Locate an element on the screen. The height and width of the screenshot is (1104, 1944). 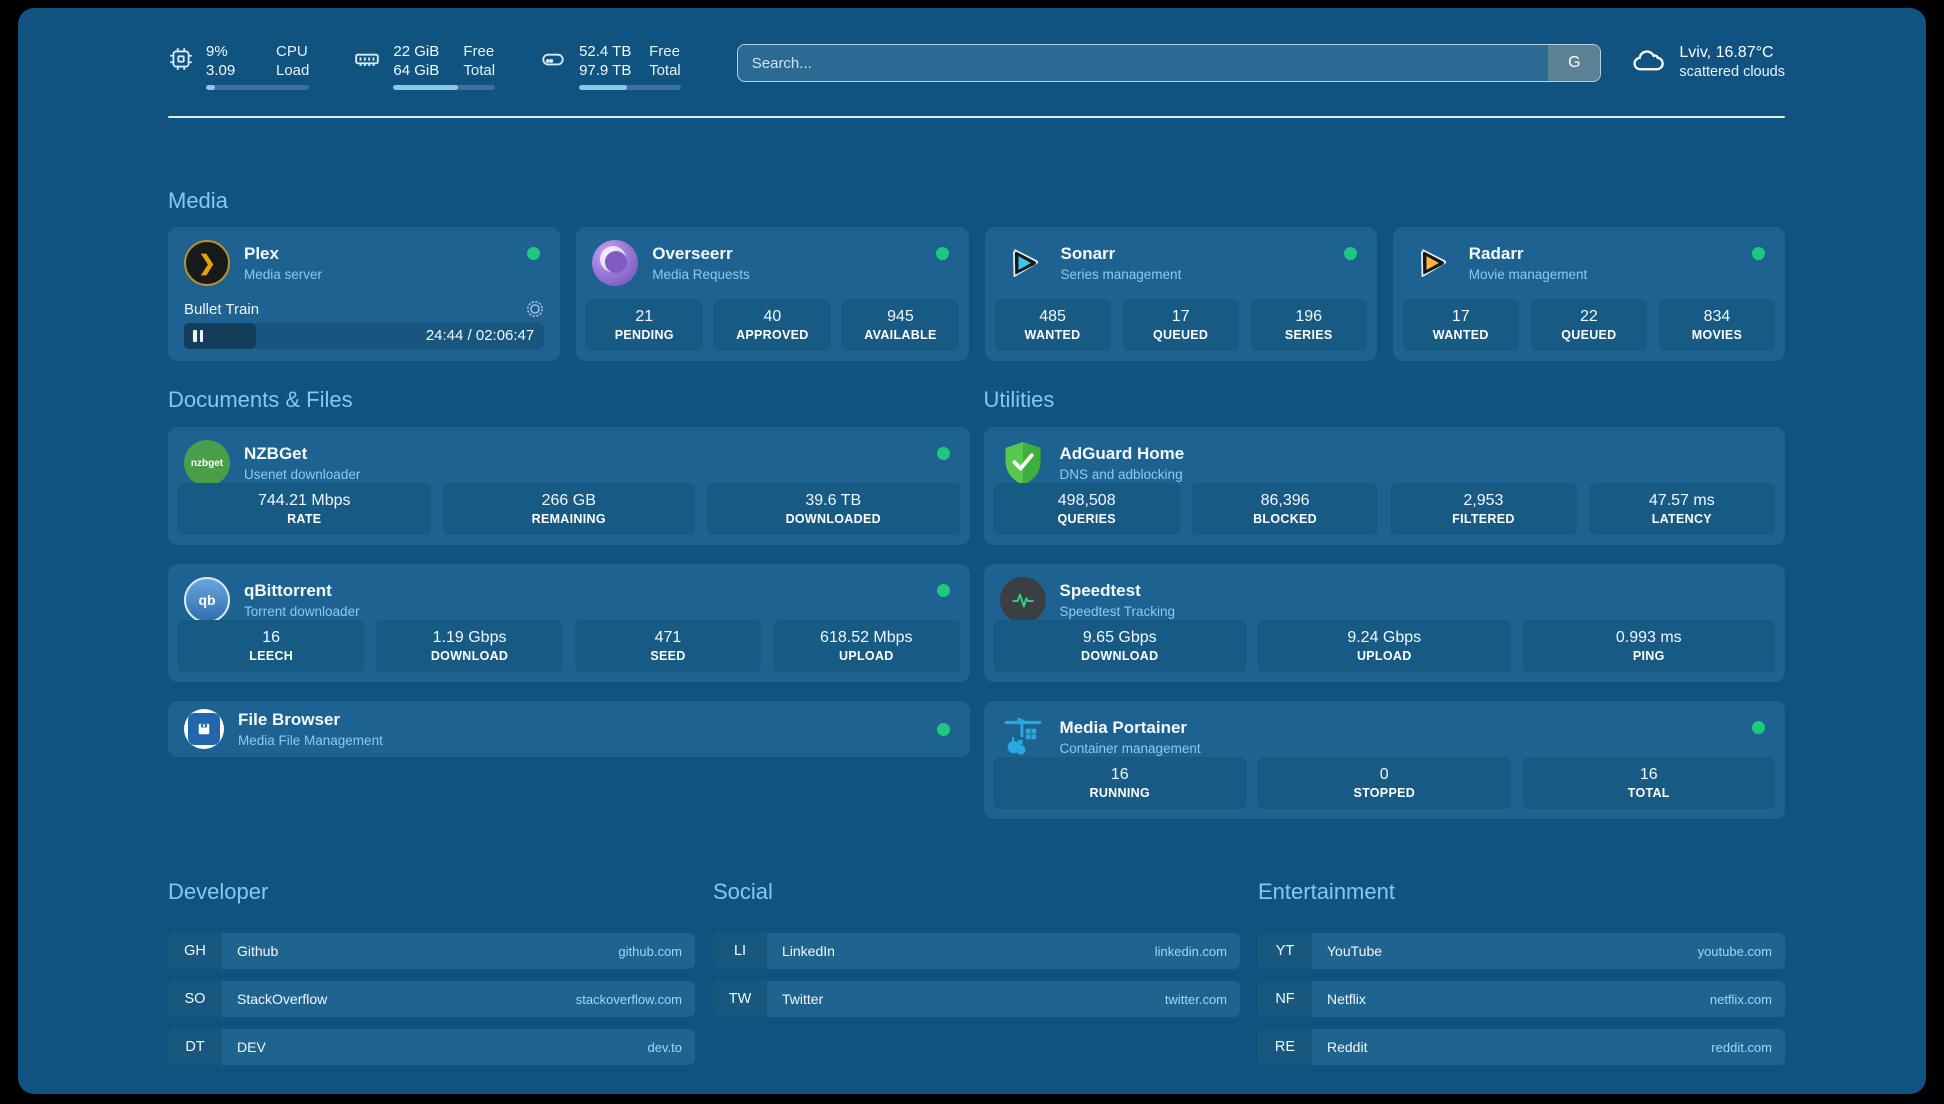
stat-tile: 9.65 Gbps DOWNLOAD is located at coordinates (1119, 646).